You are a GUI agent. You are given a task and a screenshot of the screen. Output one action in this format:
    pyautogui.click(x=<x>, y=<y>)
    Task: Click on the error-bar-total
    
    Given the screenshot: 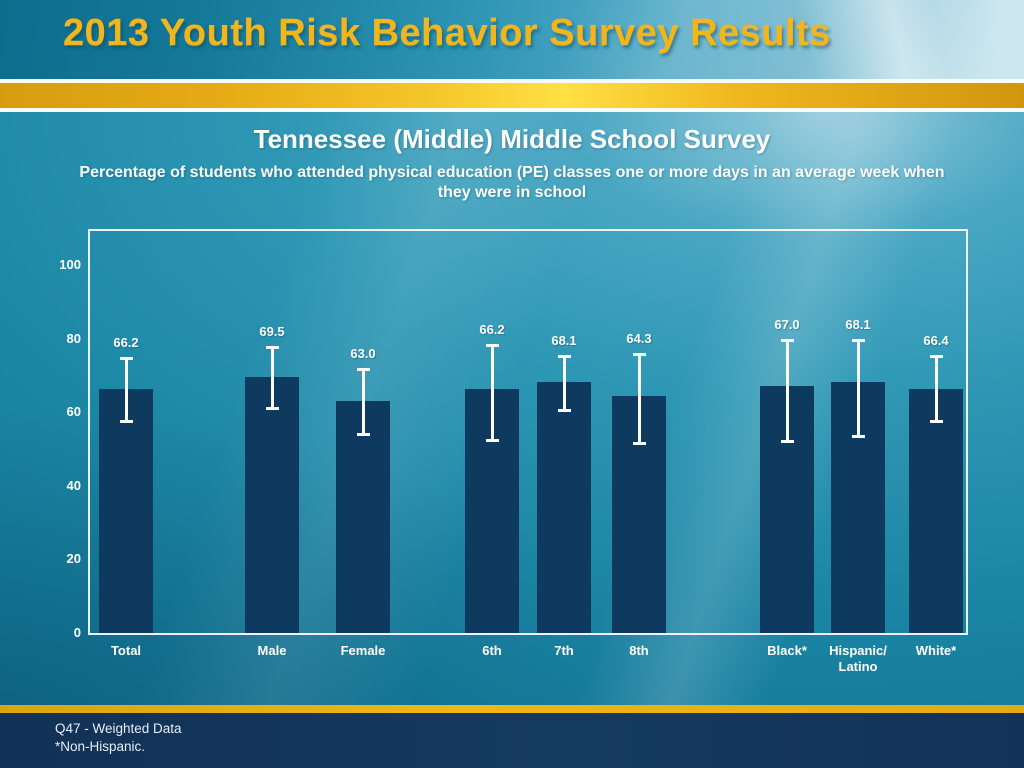 What is the action you would take?
    pyautogui.click(x=126, y=390)
    